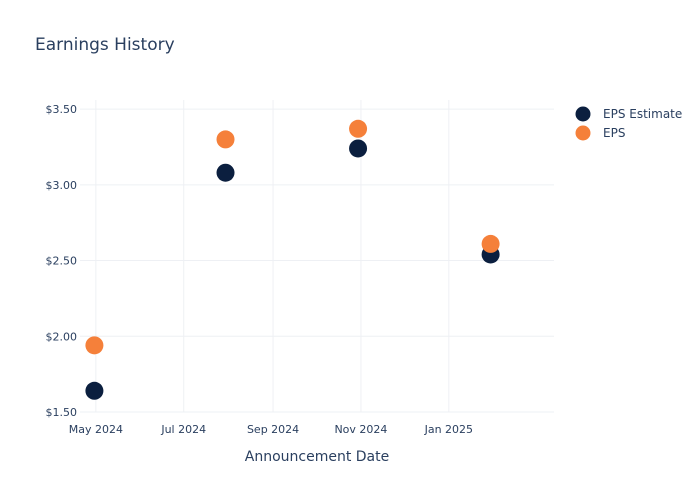 This screenshot has width=700, height=504. What do you see at coordinates (317, 457) in the screenshot?
I see `x-axis-title: Announcement Date` at bounding box center [317, 457].